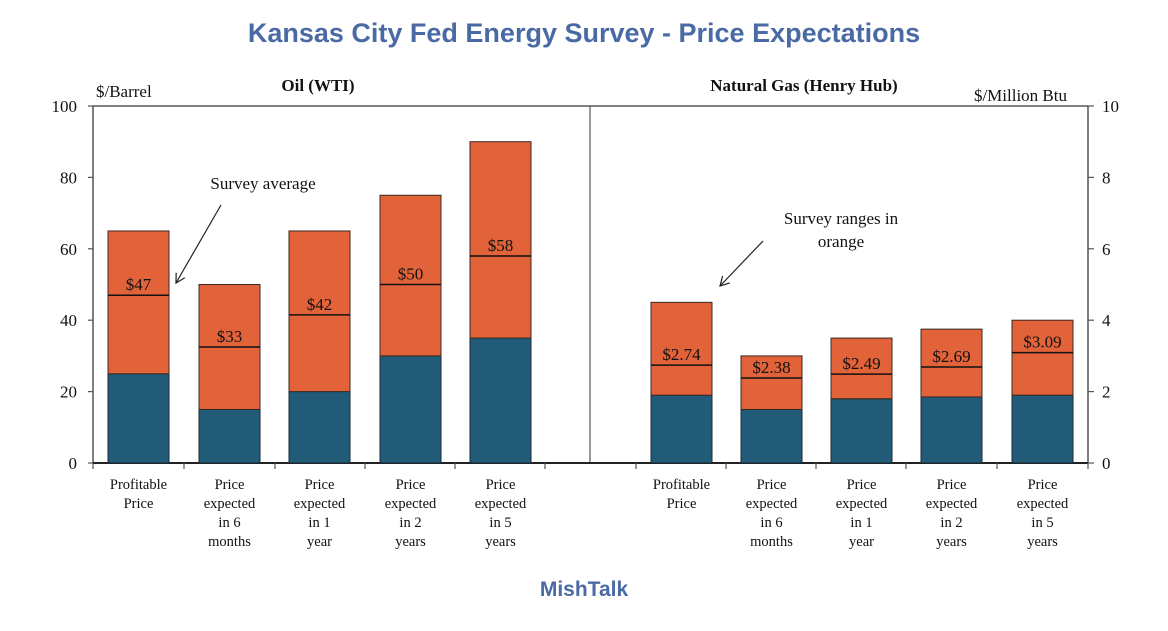 The height and width of the screenshot is (631, 1168). Describe the element at coordinates (1106, 249) in the screenshot. I see `y-tick-label-right: 6` at that location.